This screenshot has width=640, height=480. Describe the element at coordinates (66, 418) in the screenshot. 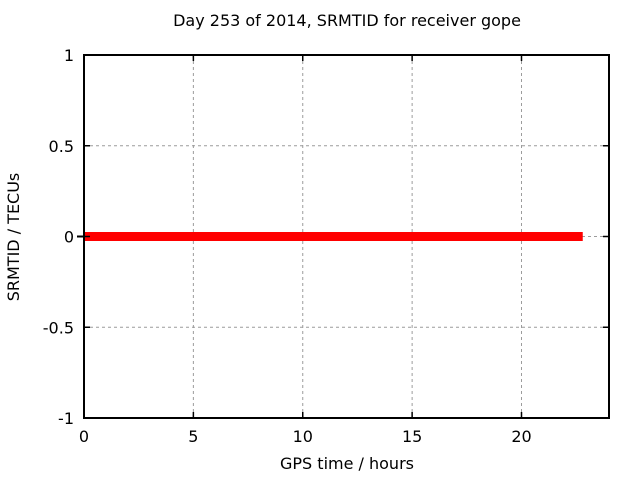

I see `y-tick-label: -1` at that location.